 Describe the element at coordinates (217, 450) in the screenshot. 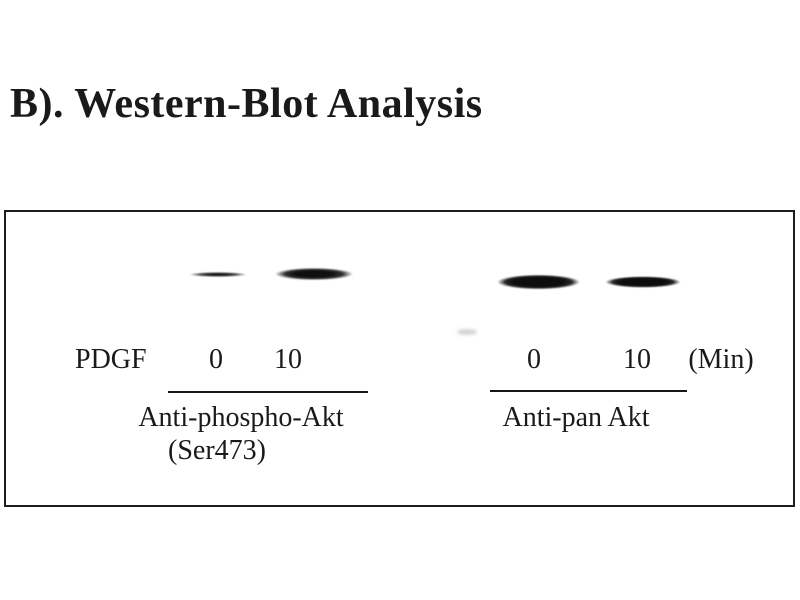

I see `antibody-detail-phospho: (Ser473)` at that location.